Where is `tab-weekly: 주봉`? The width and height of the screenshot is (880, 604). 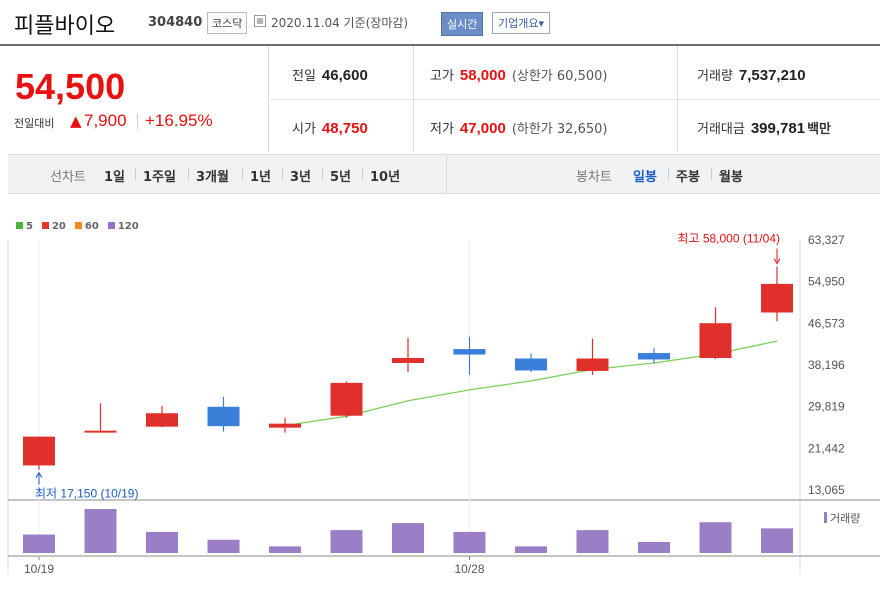
tab-weekly: 주봉 is located at coordinates (688, 177).